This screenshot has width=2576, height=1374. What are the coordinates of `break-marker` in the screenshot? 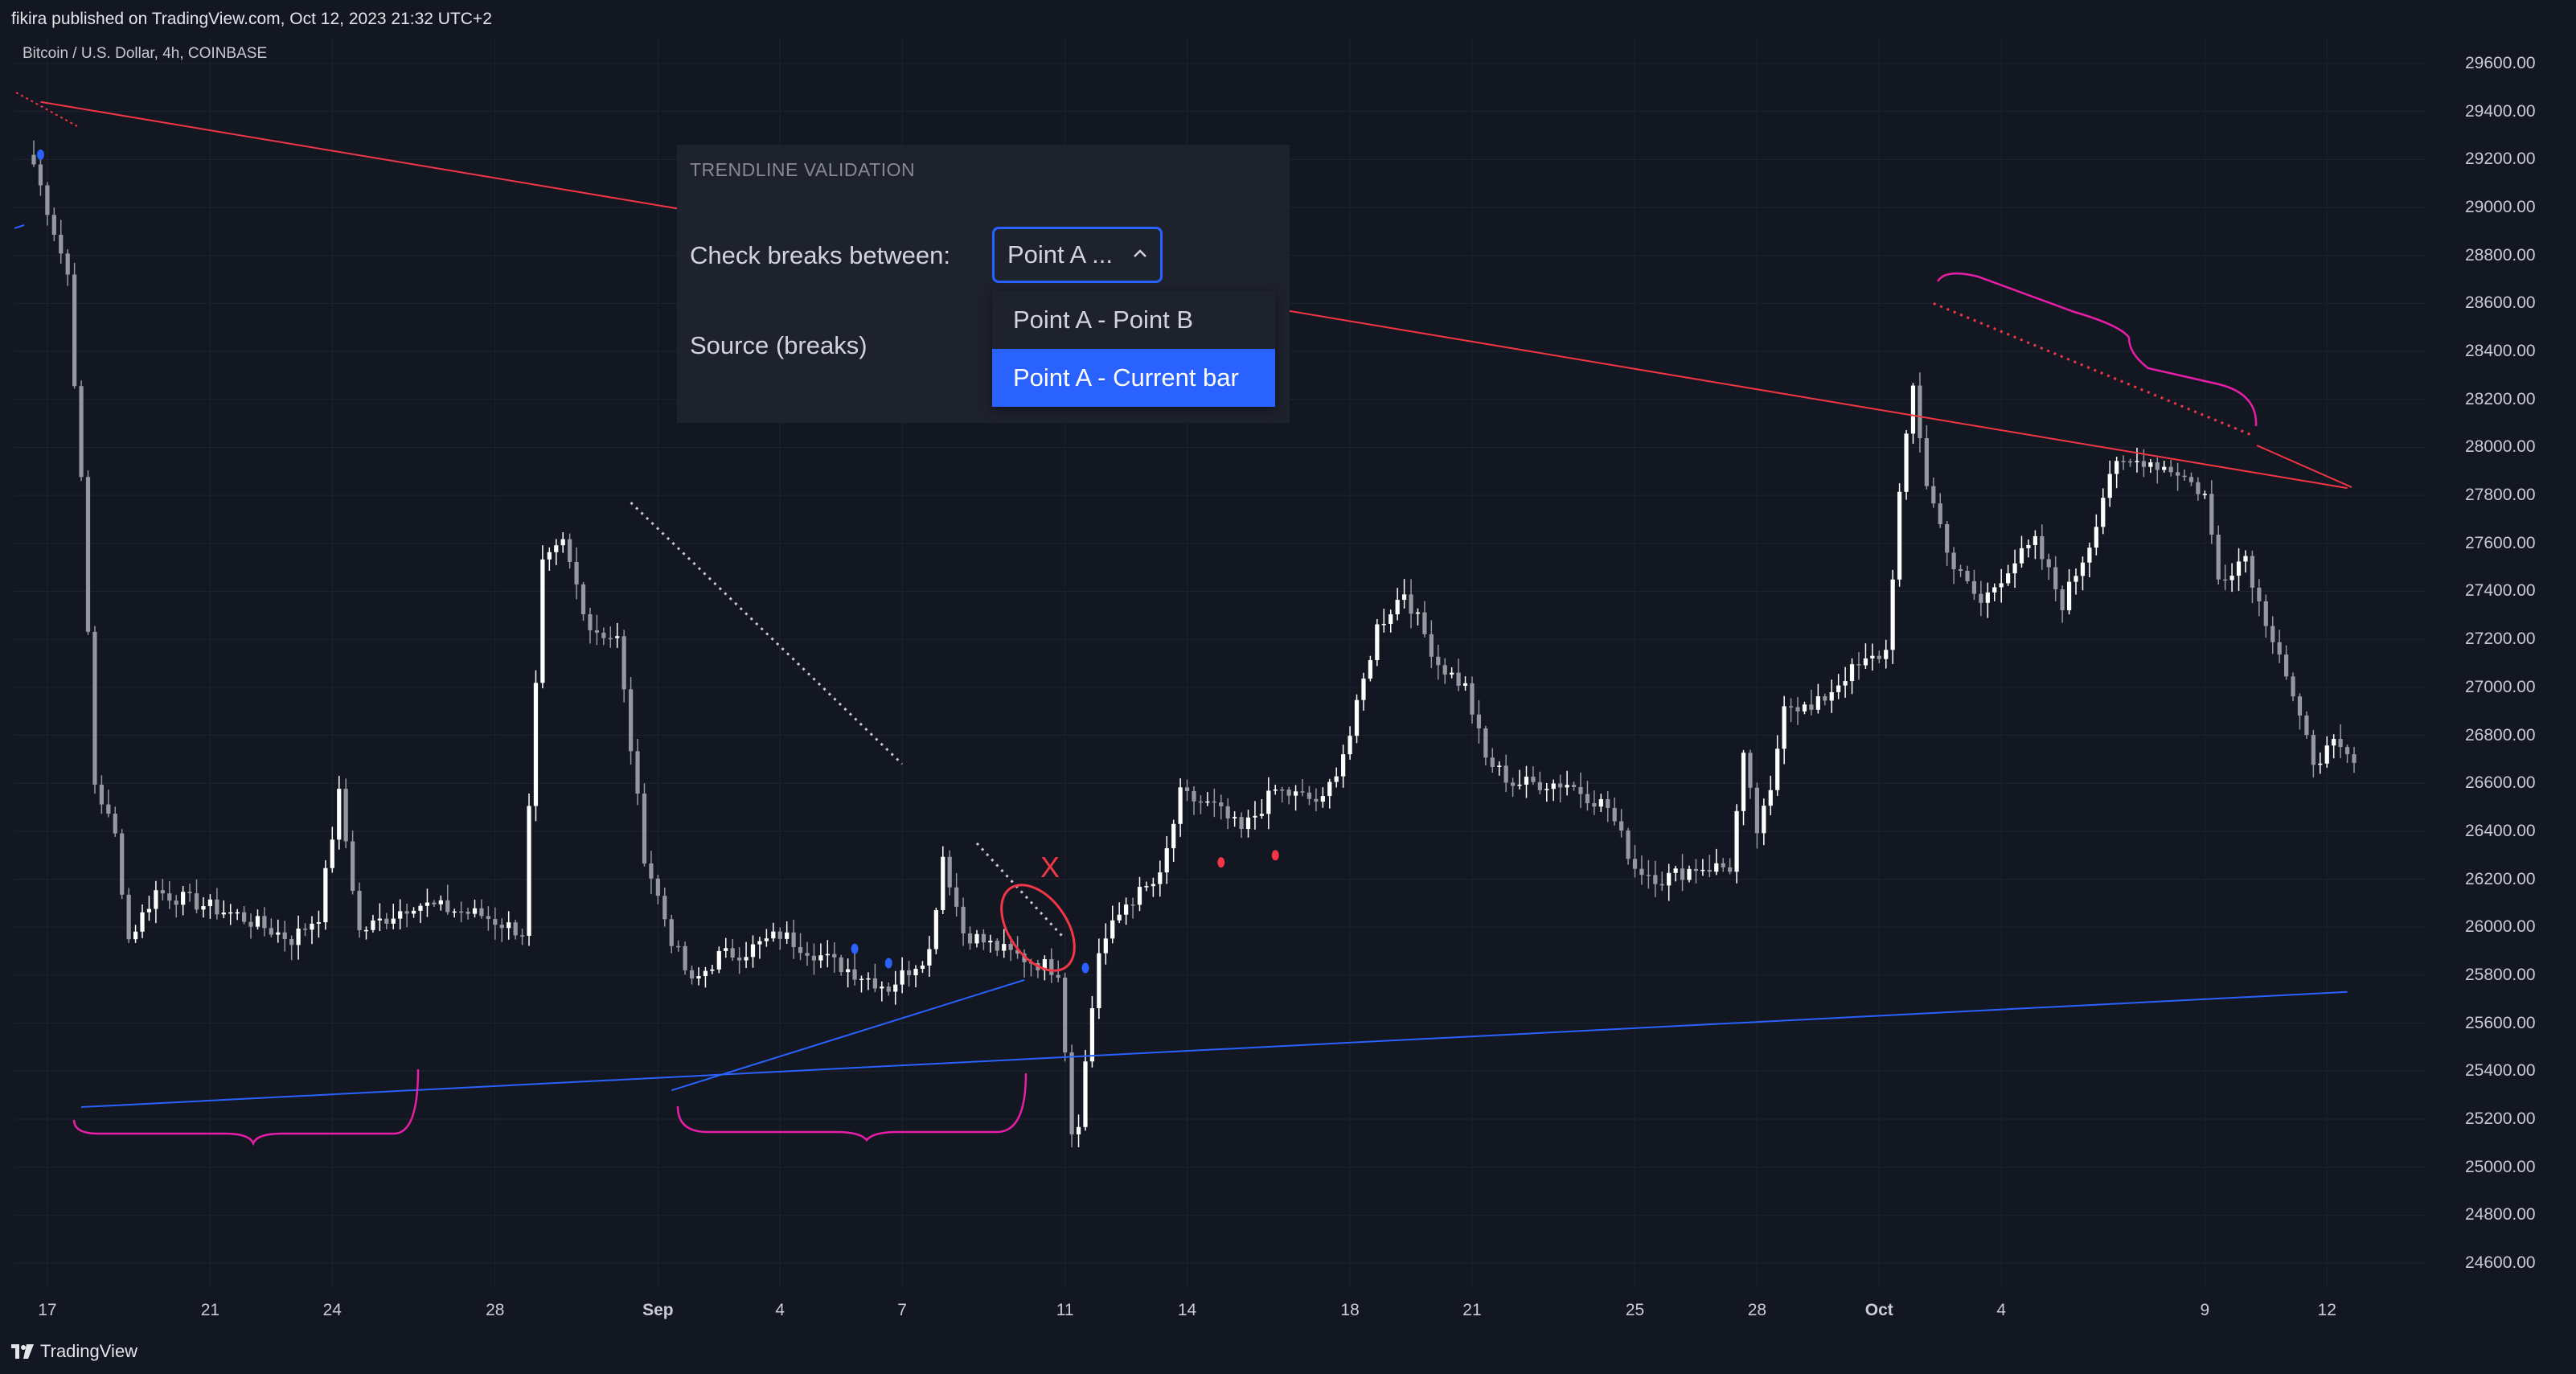 It's located at (1221, 862).